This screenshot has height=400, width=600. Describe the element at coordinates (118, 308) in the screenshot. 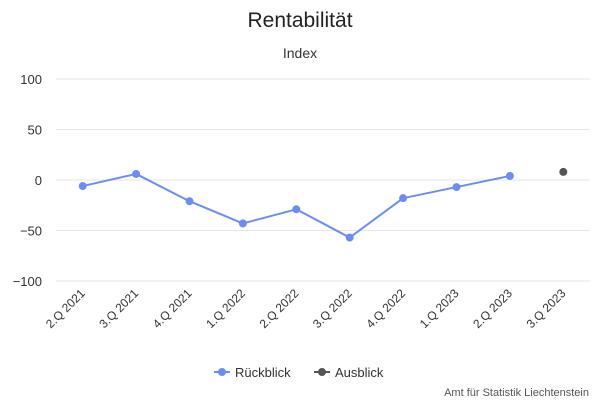

I see `x-tick-label: 3.Q 2021` at that location.